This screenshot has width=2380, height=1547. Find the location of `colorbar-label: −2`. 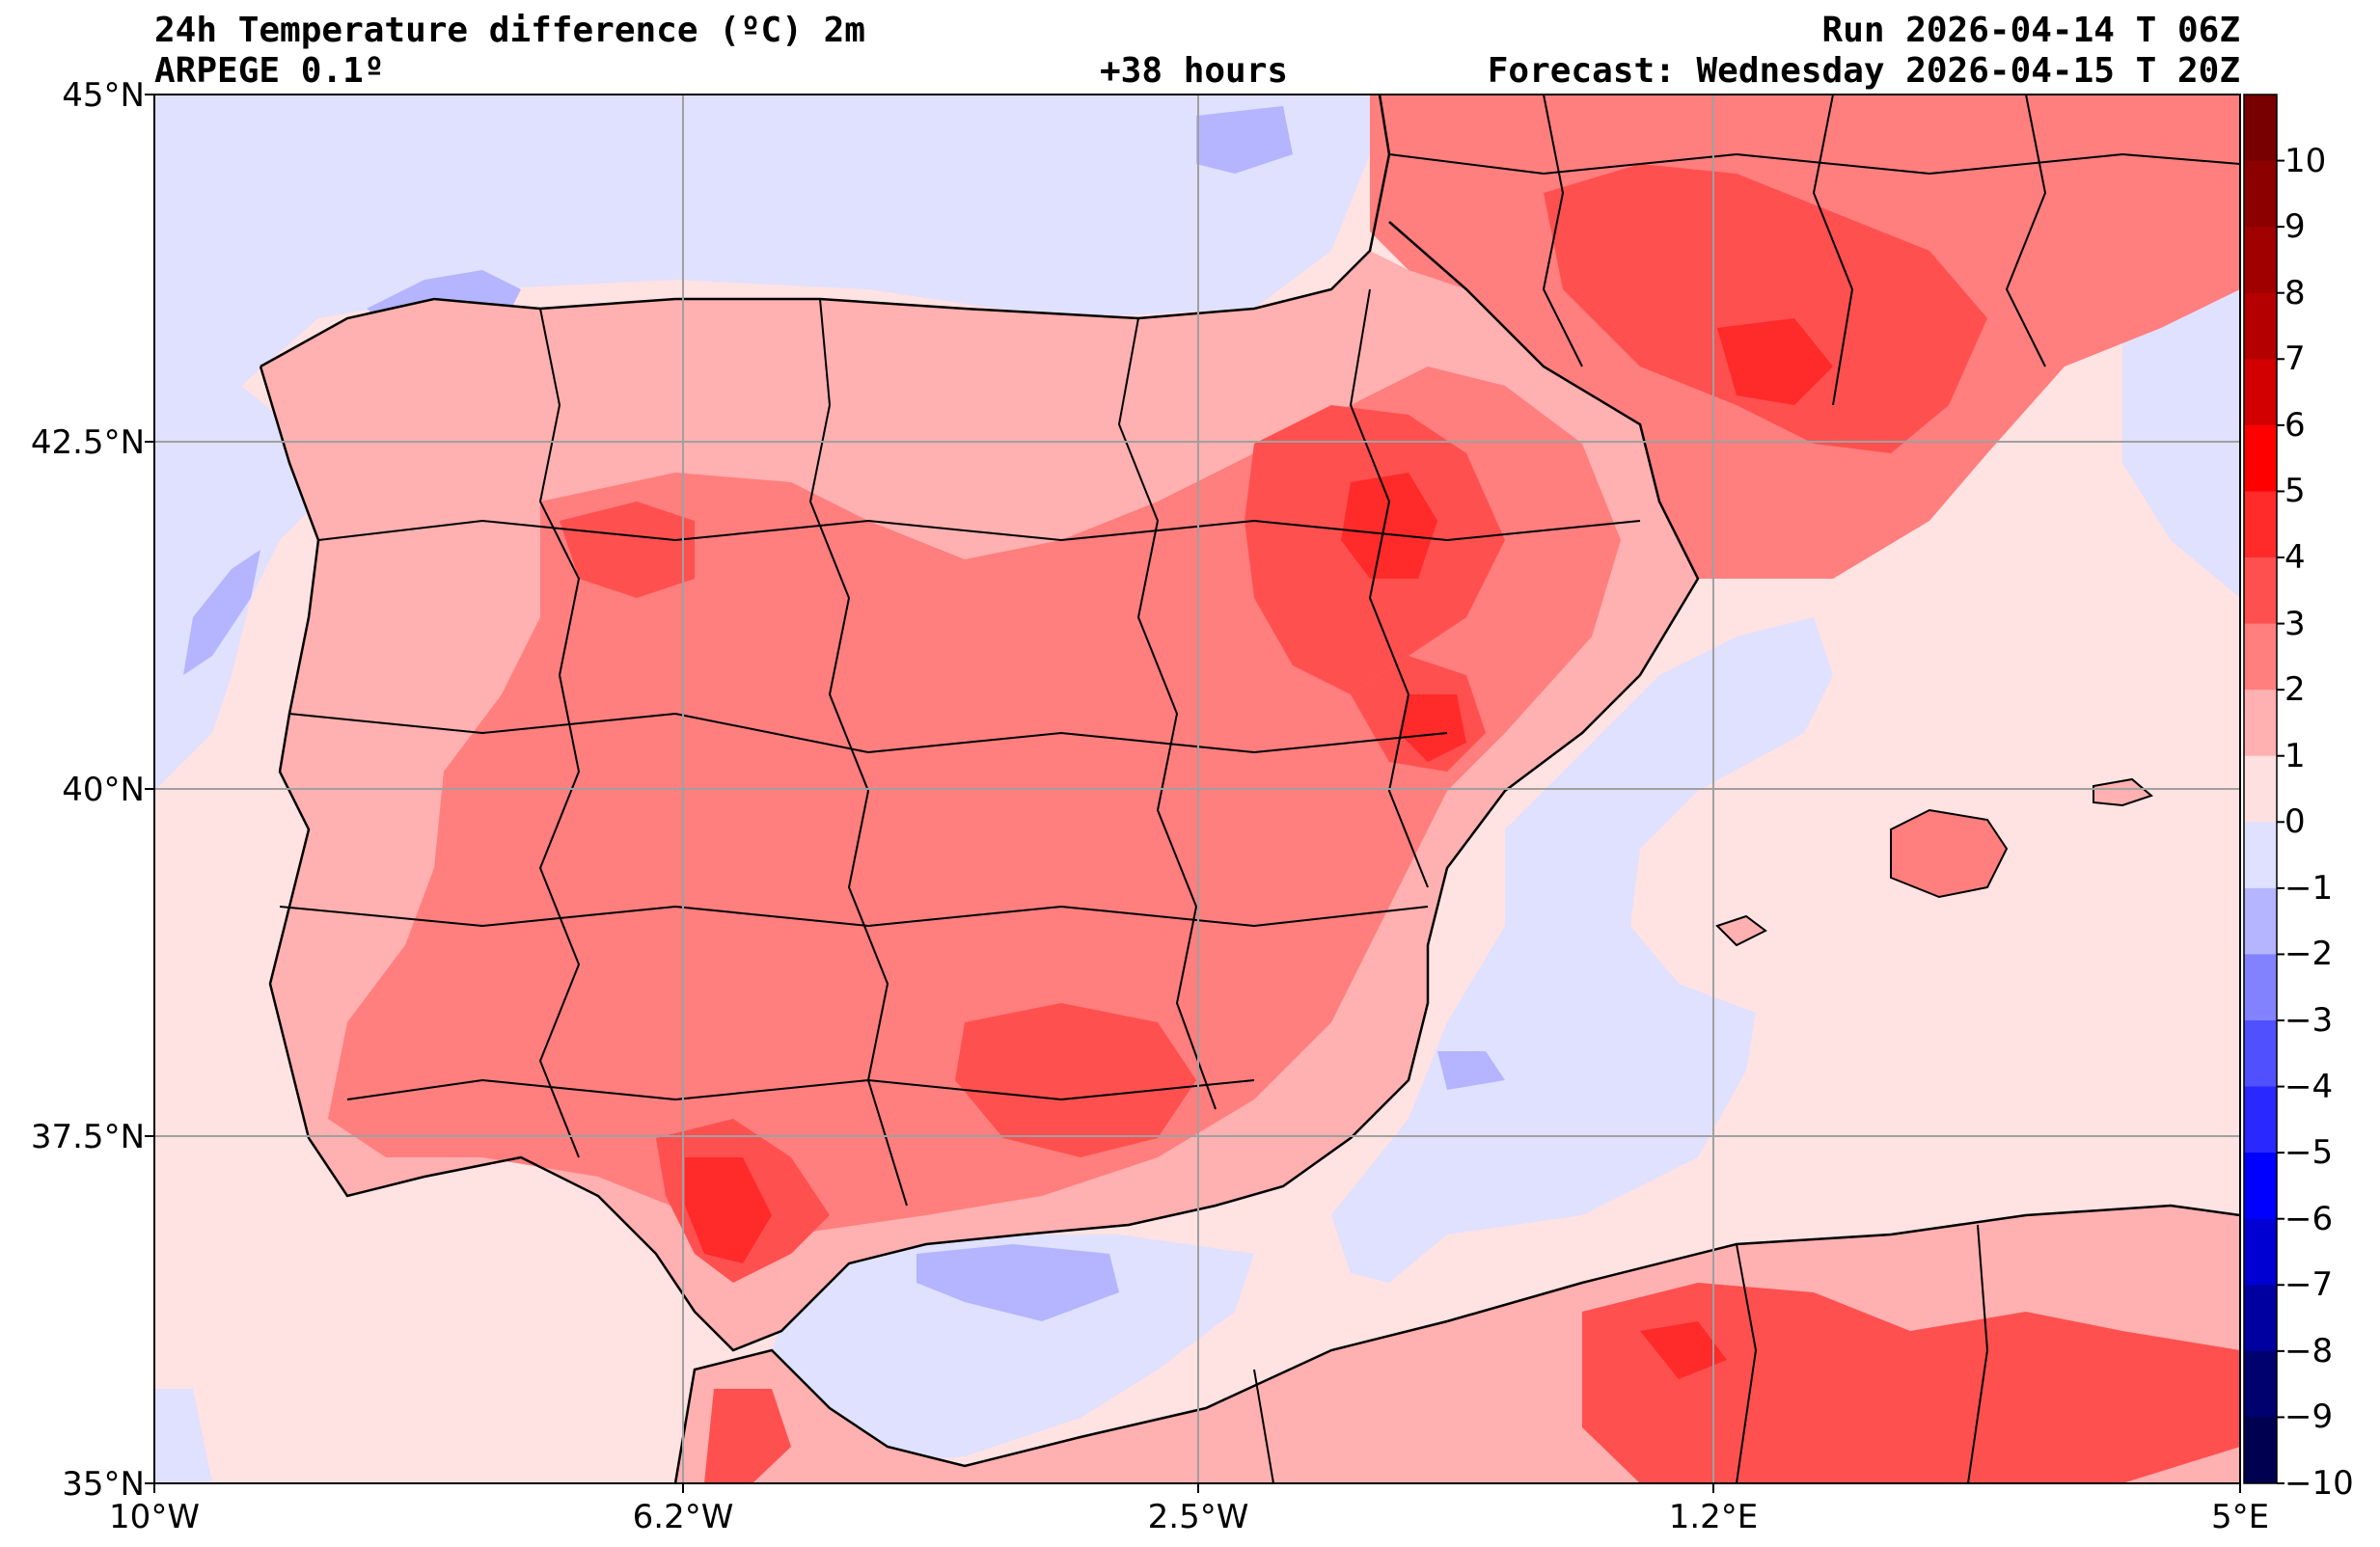

colorbar-label: −2 is located at coordinates (2309, 955).